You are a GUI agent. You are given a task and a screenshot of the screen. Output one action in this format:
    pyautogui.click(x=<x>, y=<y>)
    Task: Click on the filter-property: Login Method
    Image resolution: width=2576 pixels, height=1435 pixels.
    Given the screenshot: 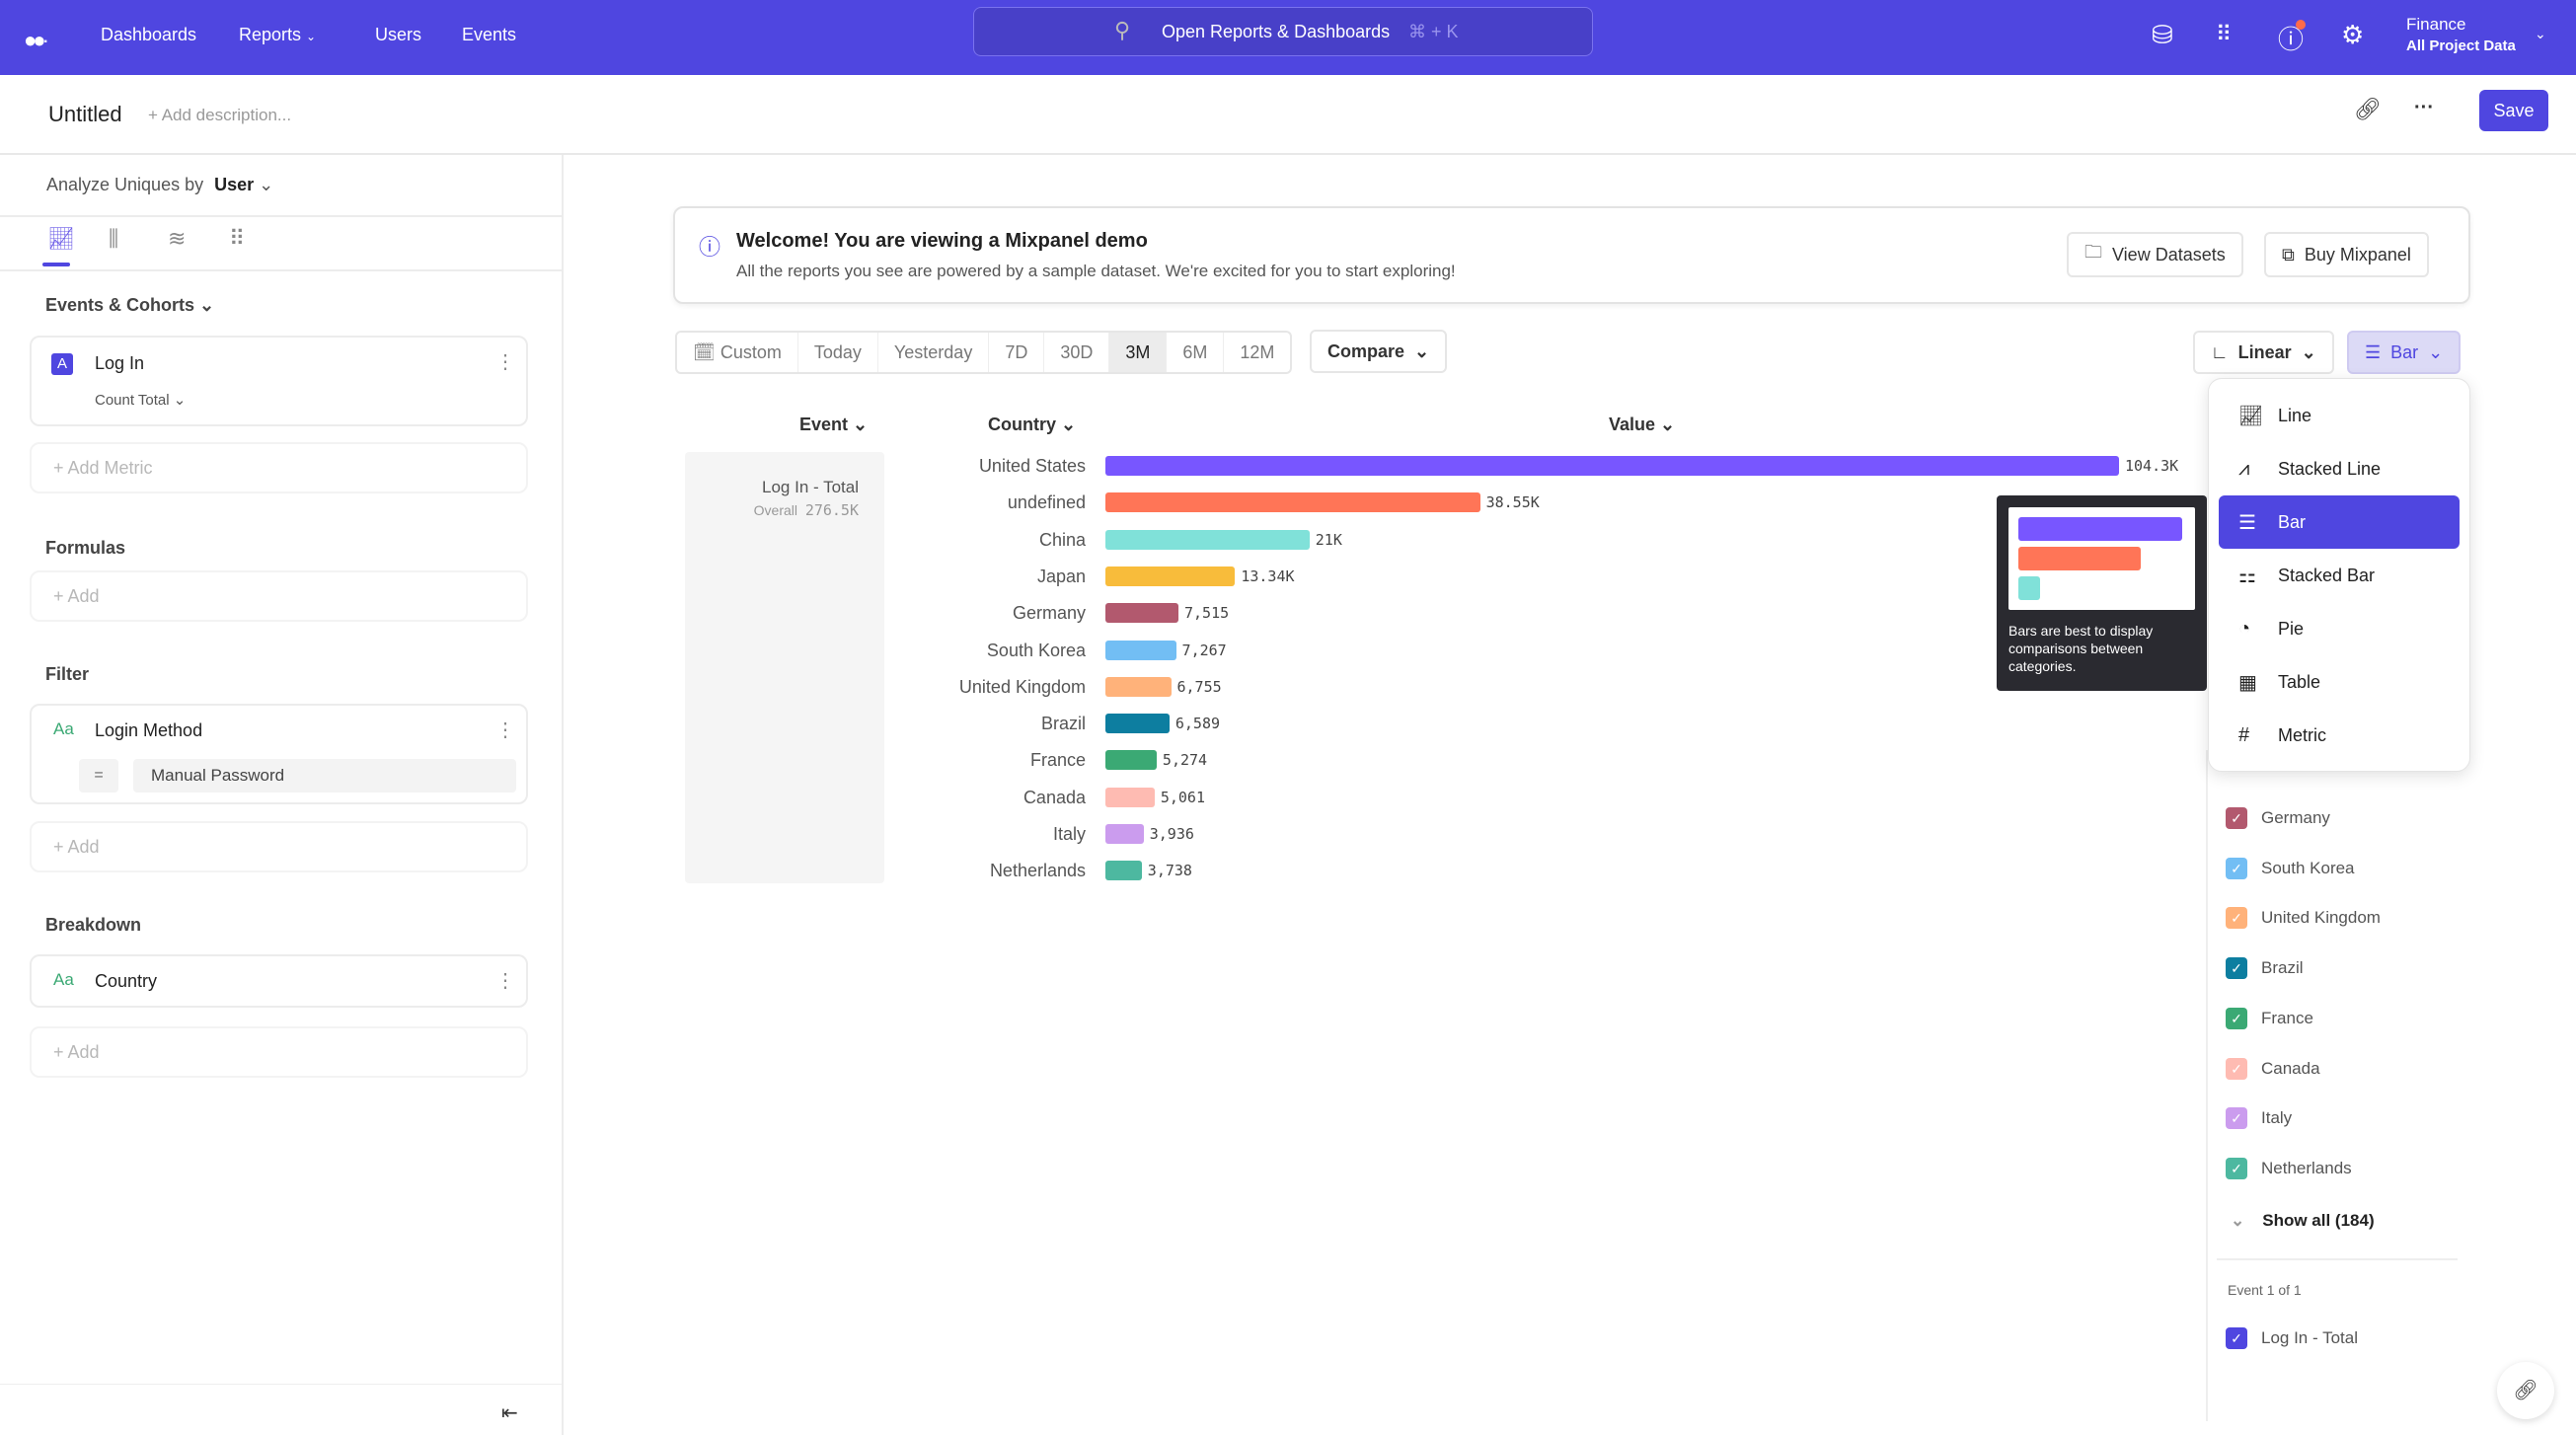 What is the action you would take?
    pyautogui.click(x=149, y=730)
    